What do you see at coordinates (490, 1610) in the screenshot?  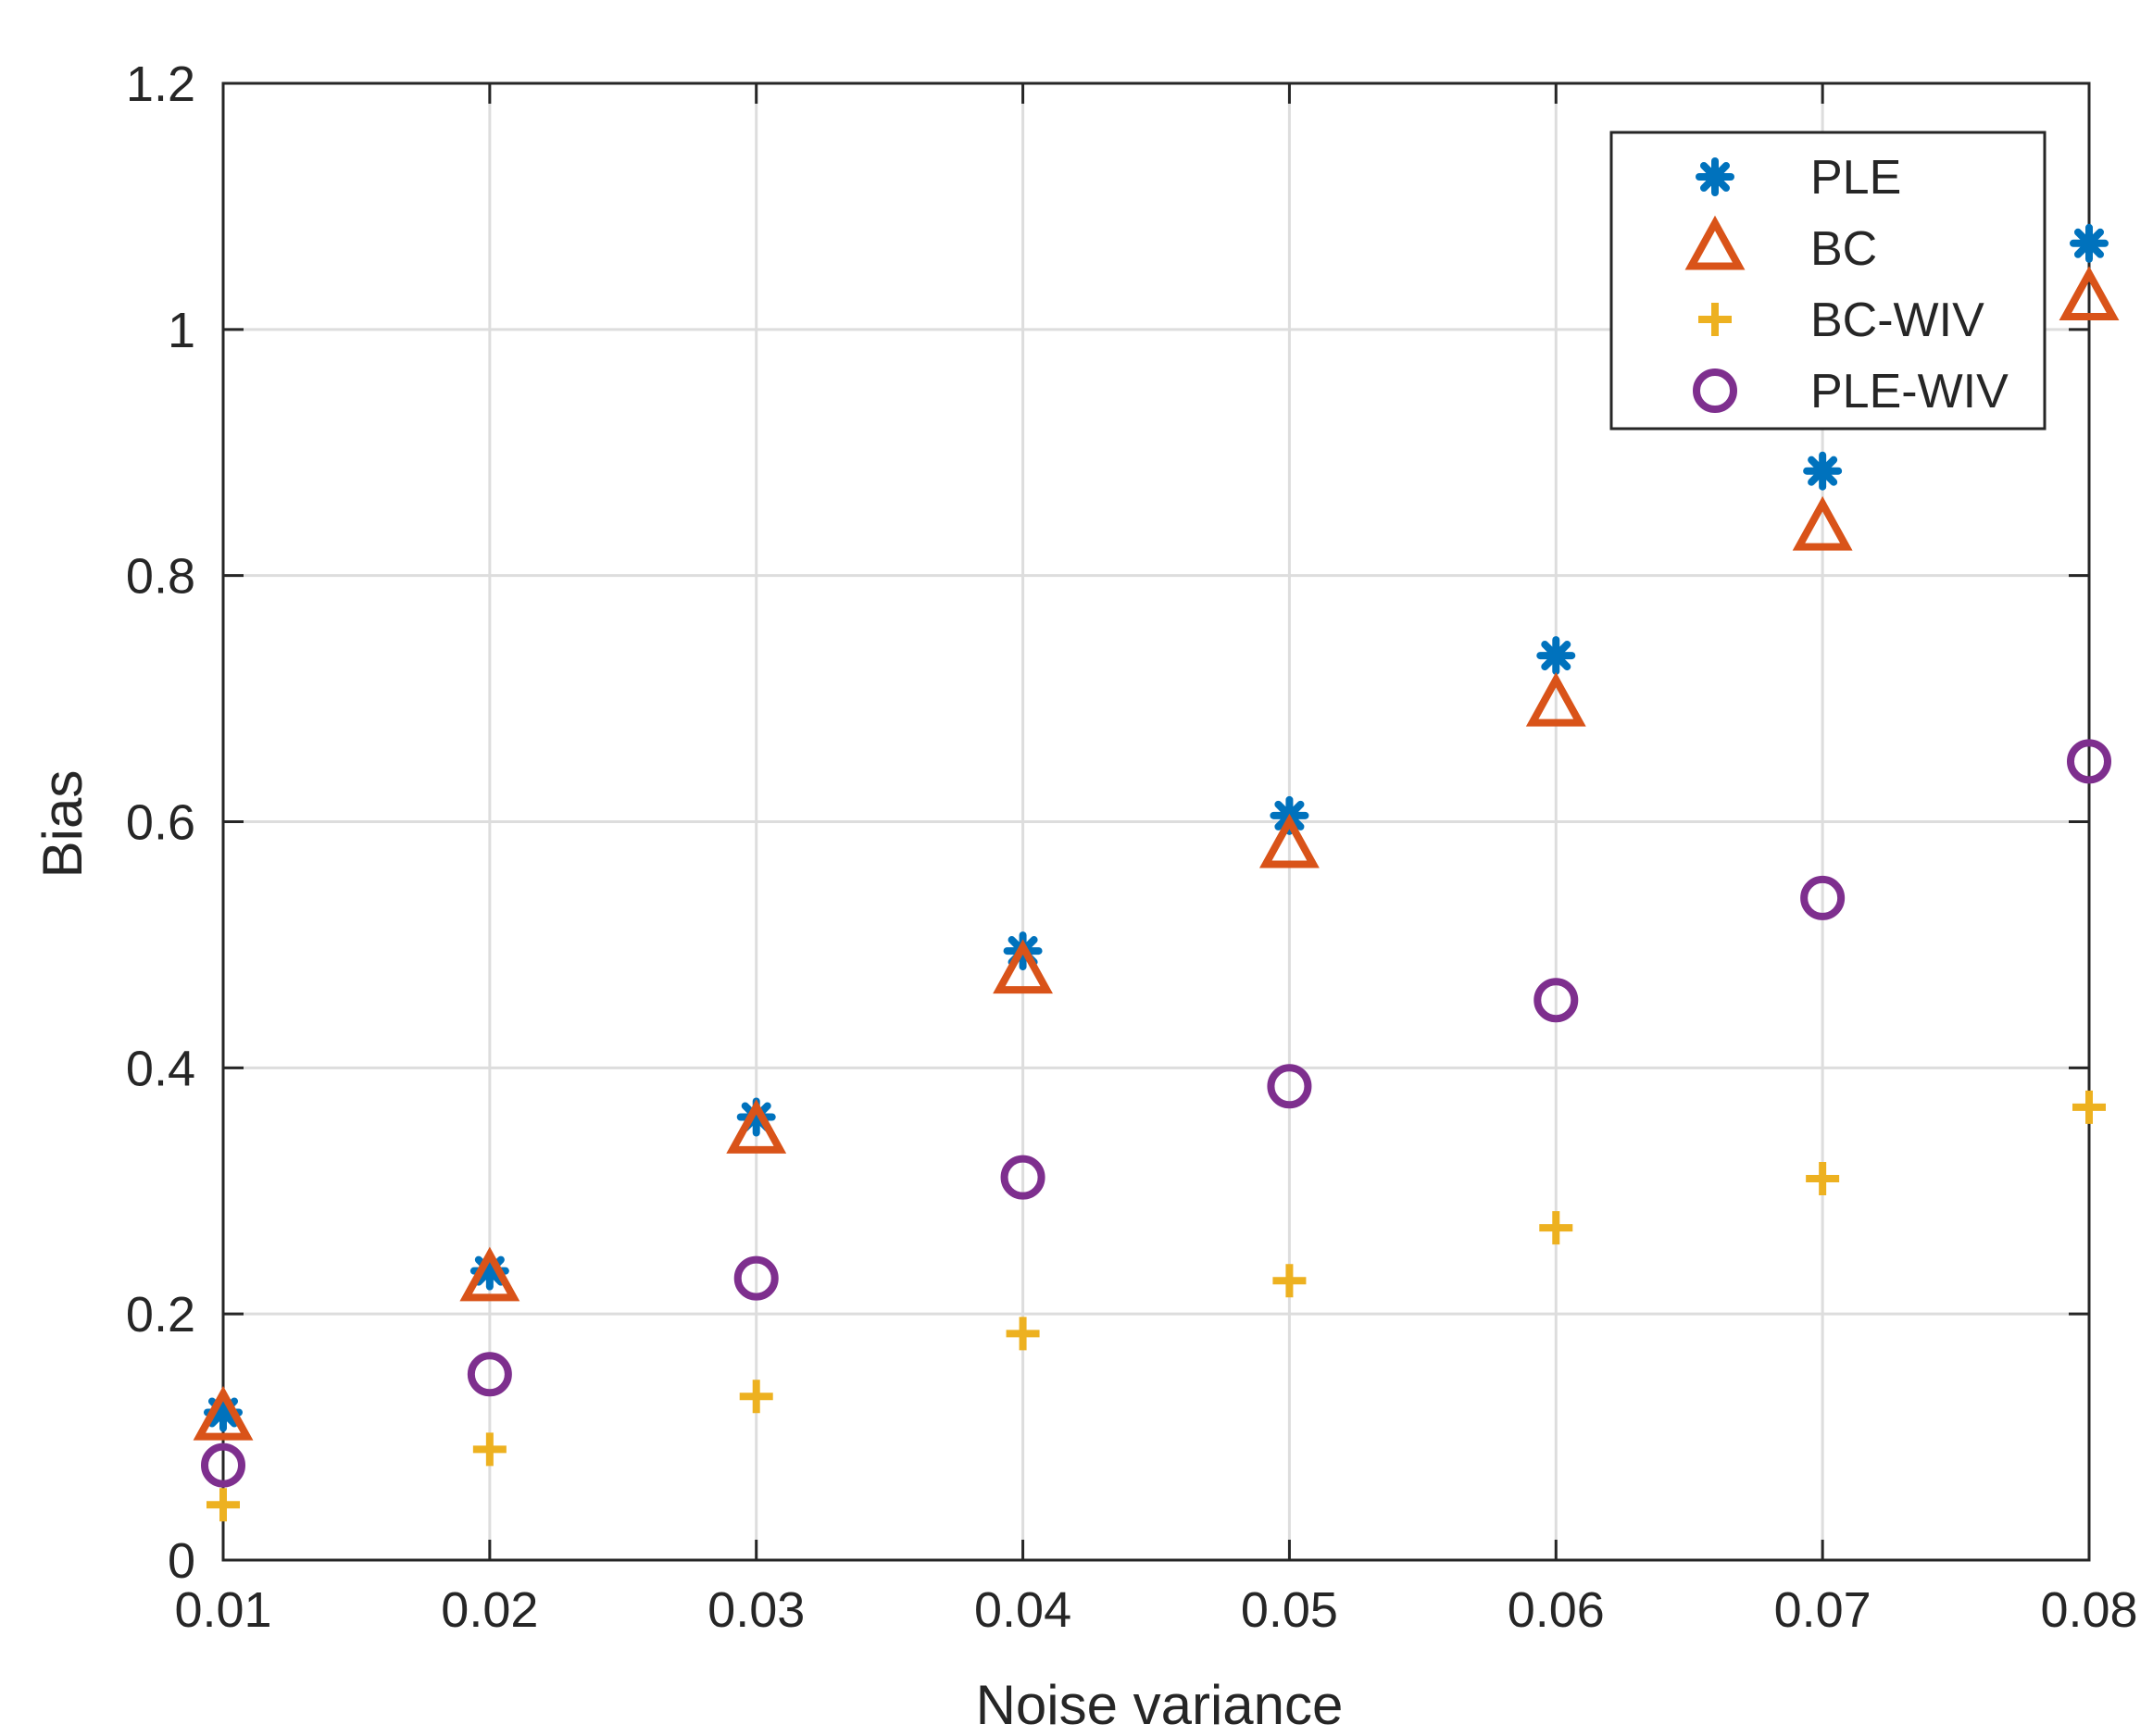 I see `x-tick-label: 0.02` at bounding box center [490, 1610].